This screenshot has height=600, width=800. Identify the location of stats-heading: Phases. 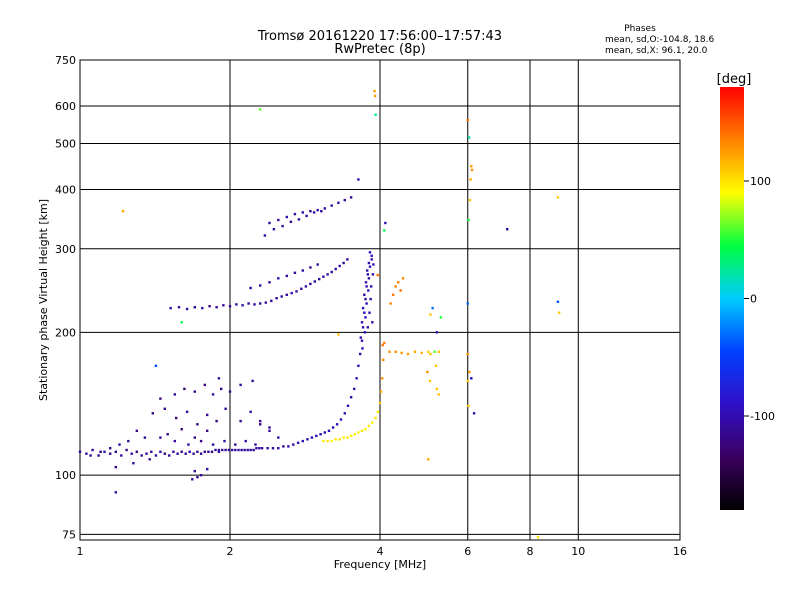
(640, 29).